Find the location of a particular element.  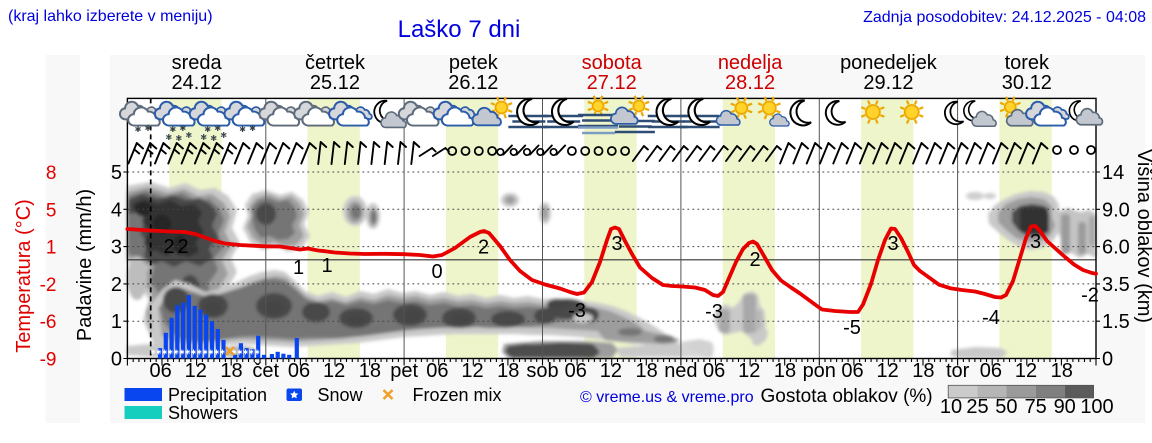

svg-text: Temperatura (°C) is located at coordinates (24, 276).